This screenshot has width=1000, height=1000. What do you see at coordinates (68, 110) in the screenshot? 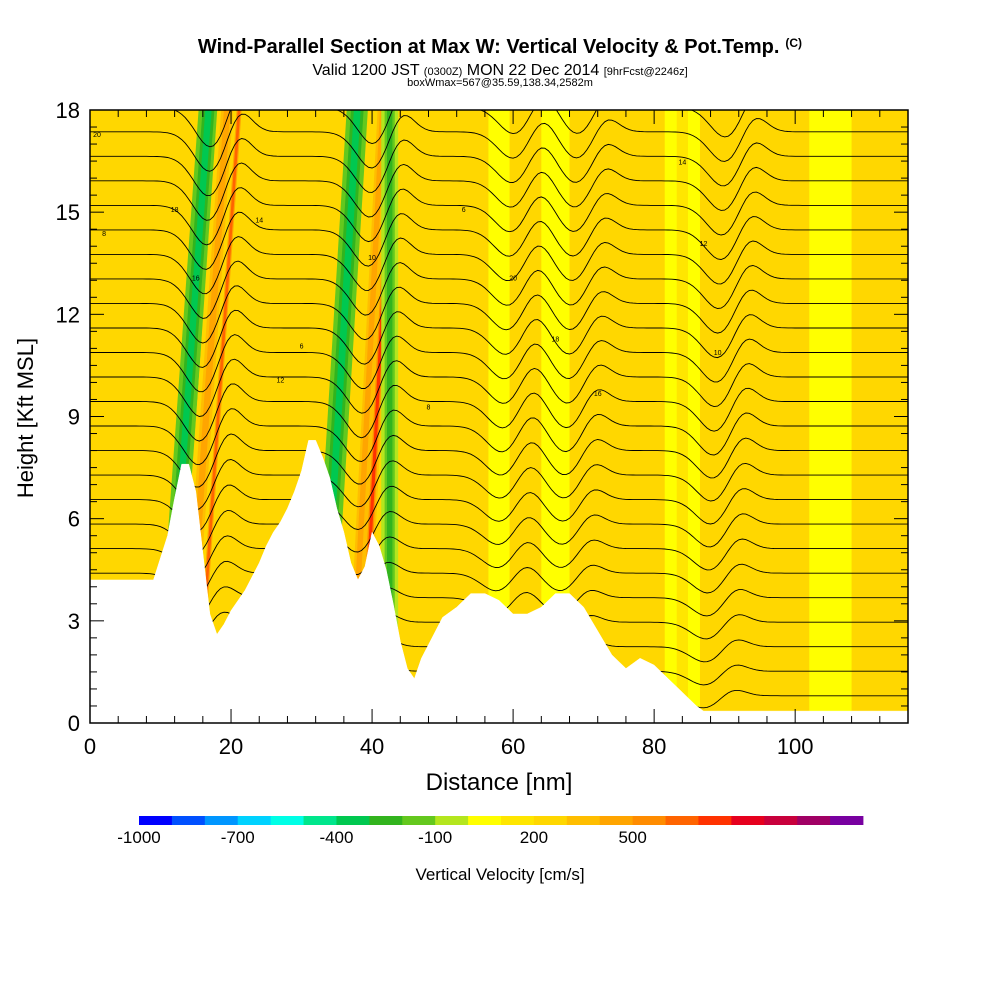
I see `y-tick-label: 18` at bounding box center [68, 110].